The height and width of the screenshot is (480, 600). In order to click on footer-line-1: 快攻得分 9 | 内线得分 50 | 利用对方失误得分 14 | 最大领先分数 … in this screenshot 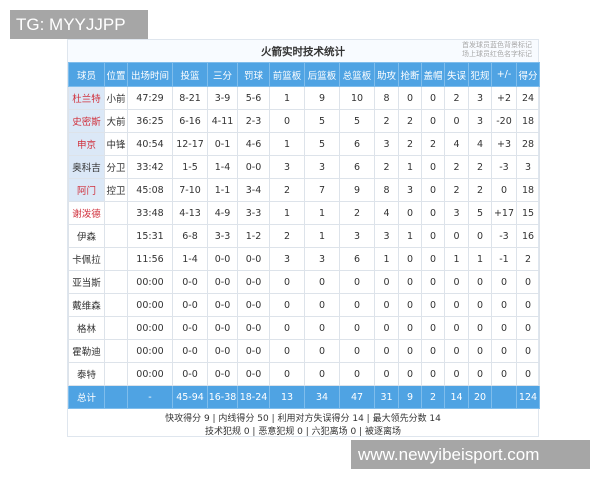, I will do `click(303, 419)`.